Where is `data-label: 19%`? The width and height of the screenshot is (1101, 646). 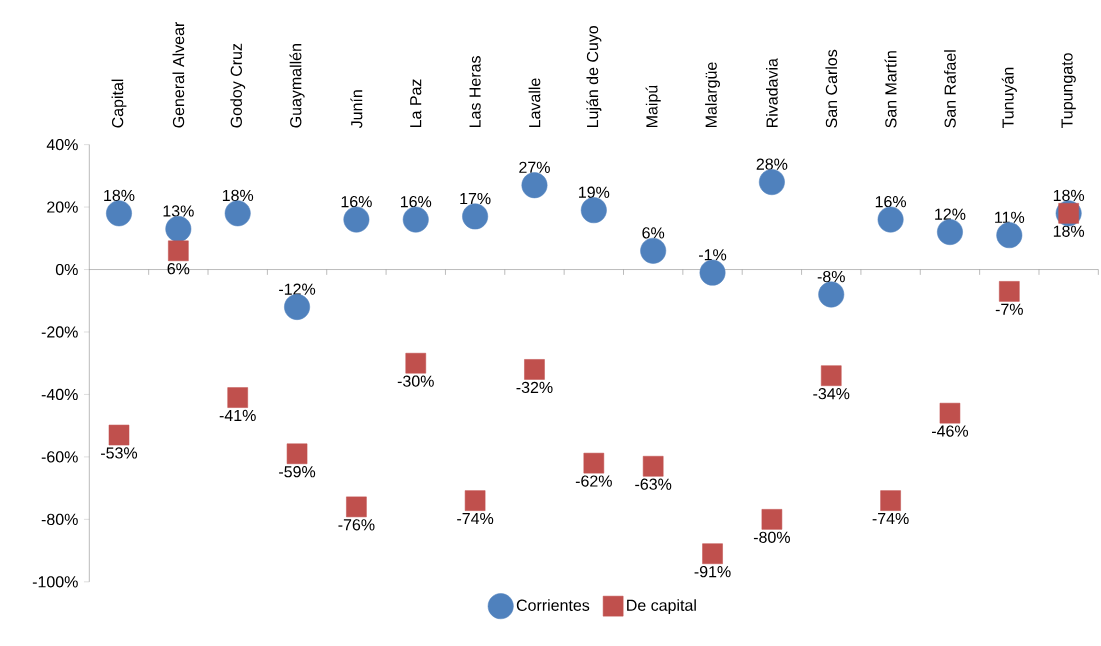
data-label: 19% is located at coordinates (594, 192).